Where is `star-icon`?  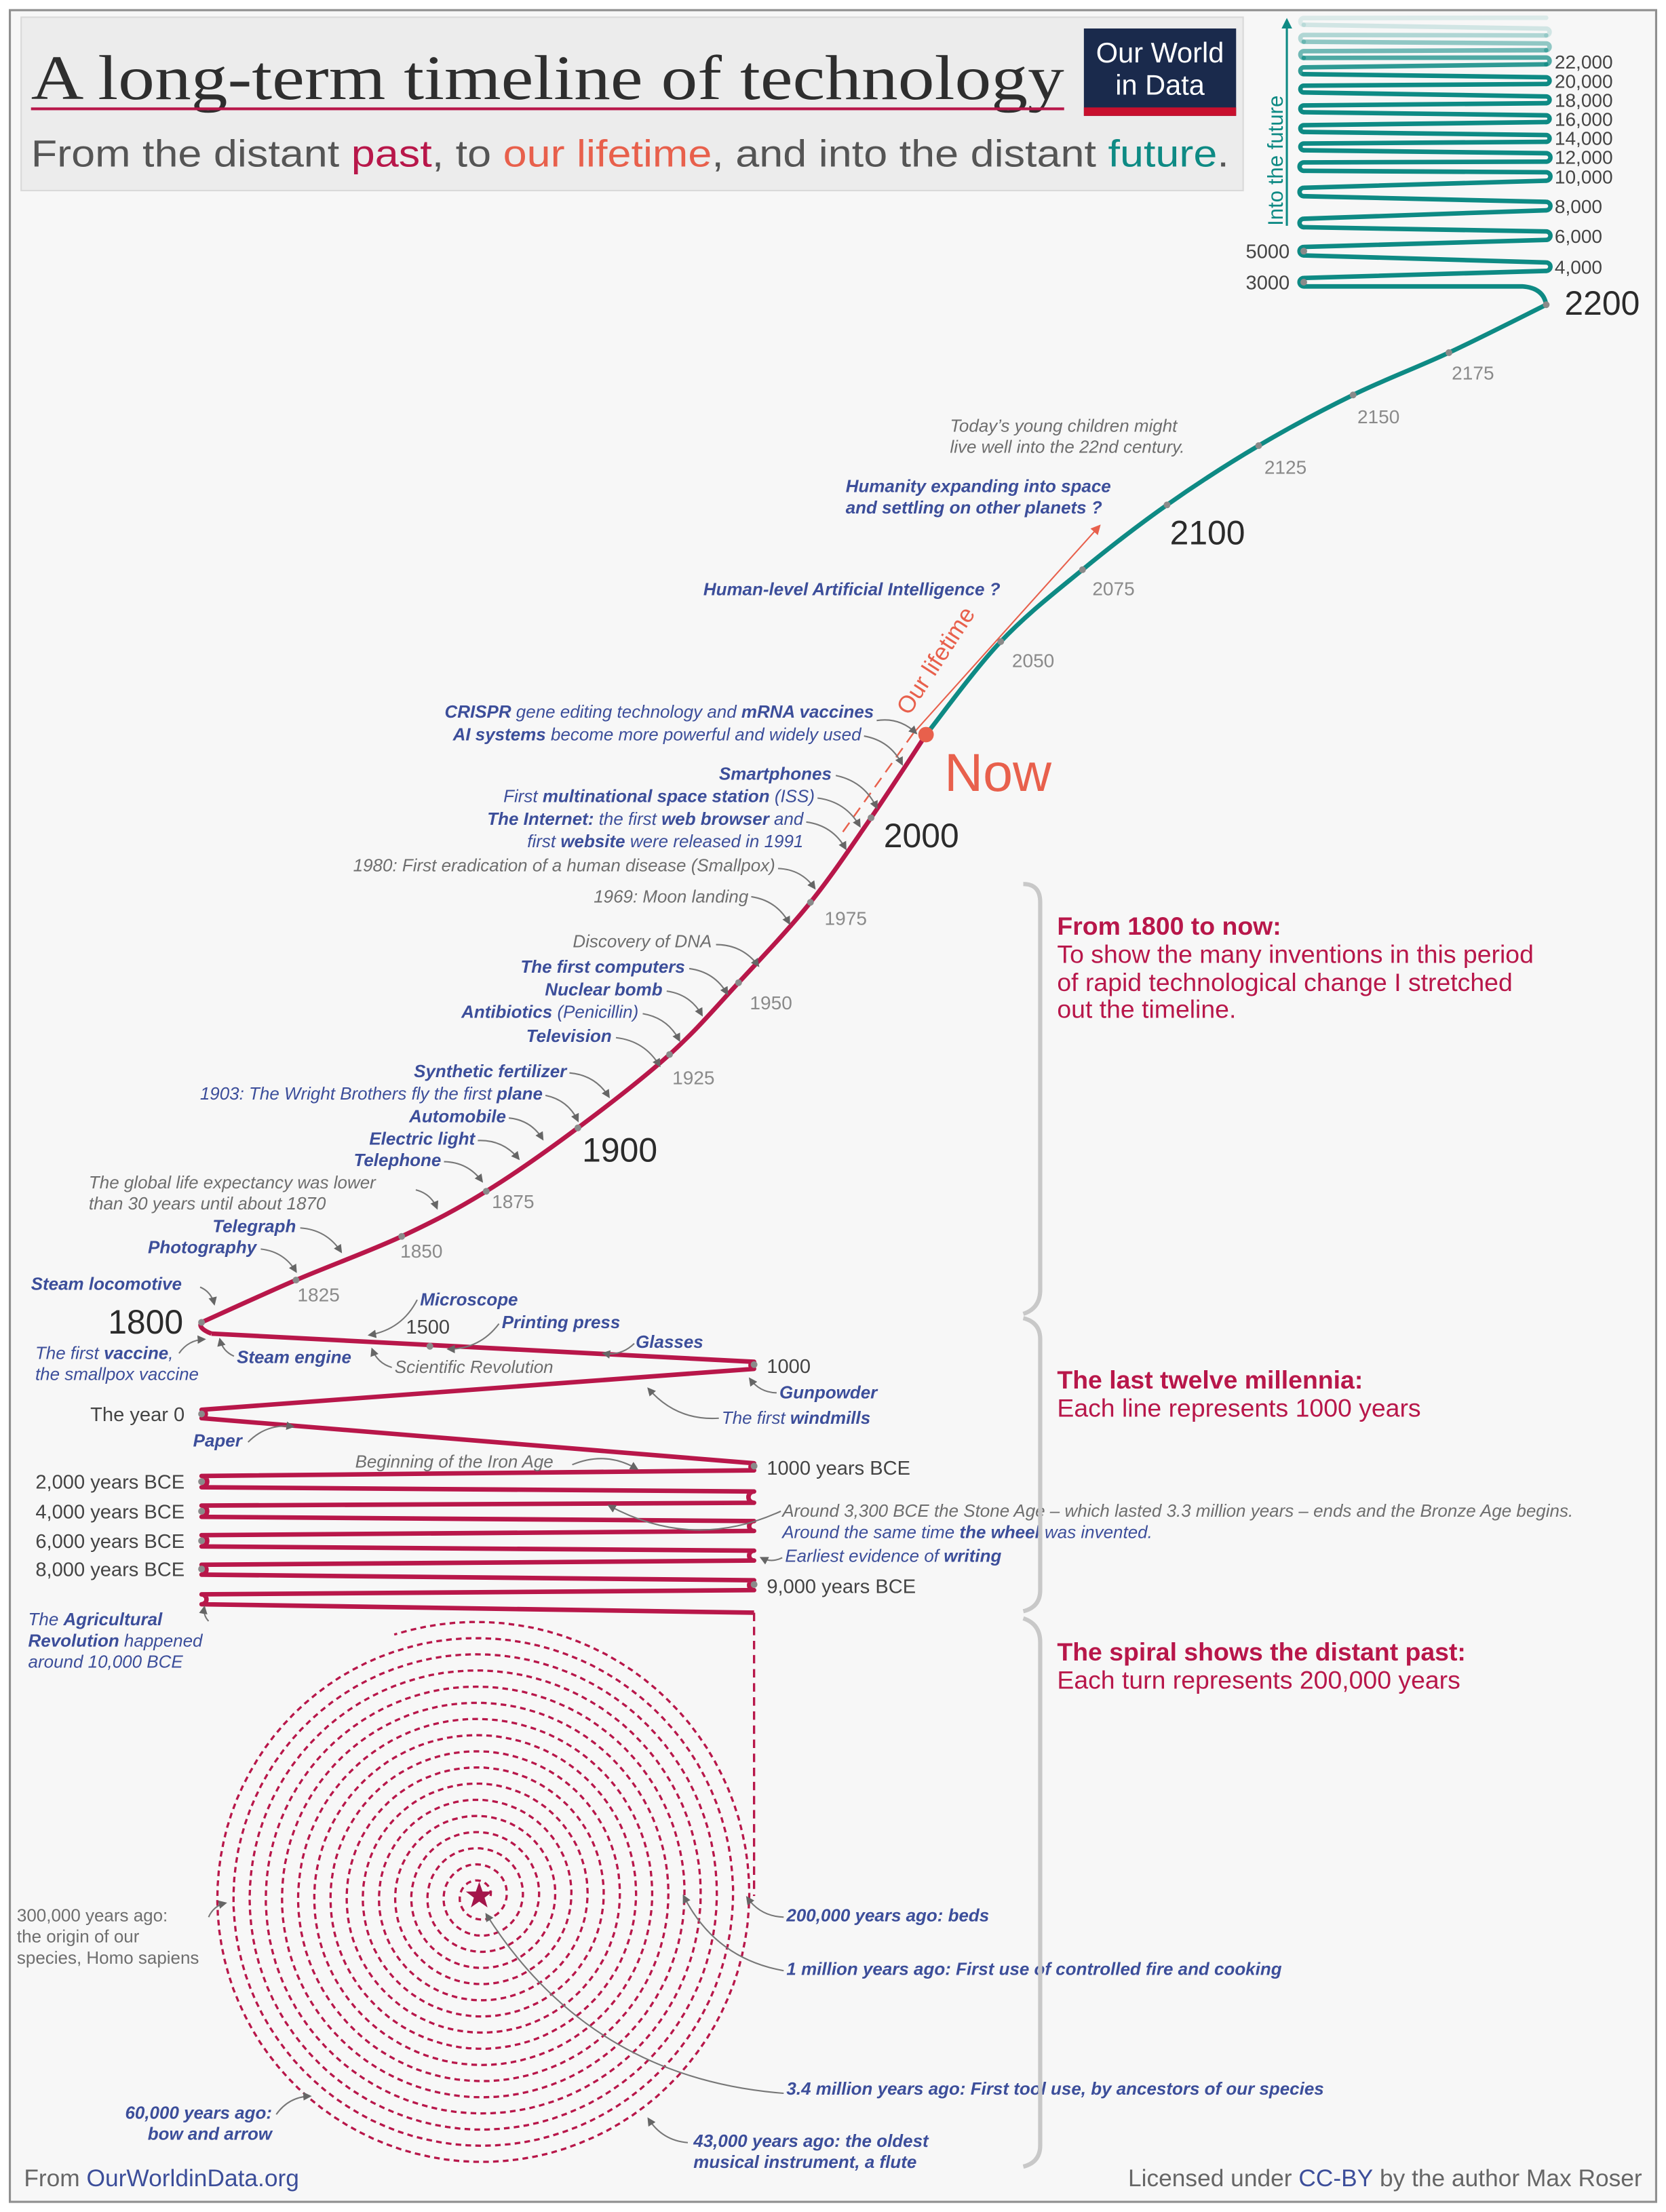 star-icon is located at coordinates (479, 1894).